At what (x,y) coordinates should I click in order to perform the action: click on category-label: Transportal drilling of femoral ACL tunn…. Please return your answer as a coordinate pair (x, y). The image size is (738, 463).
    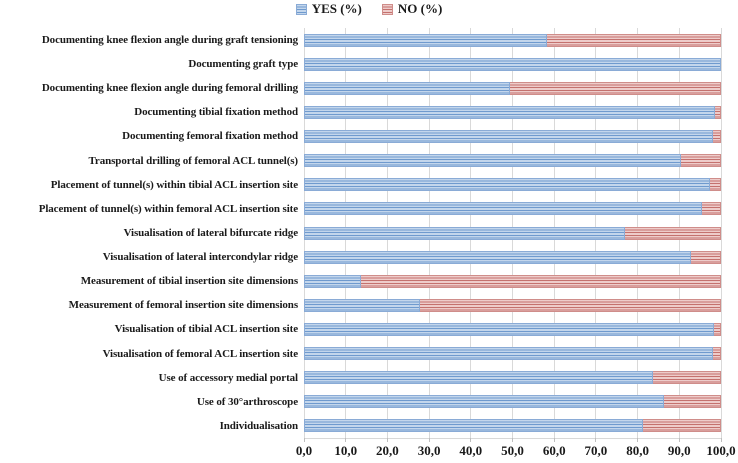
    Looking at the image, I should click on (193, 160).